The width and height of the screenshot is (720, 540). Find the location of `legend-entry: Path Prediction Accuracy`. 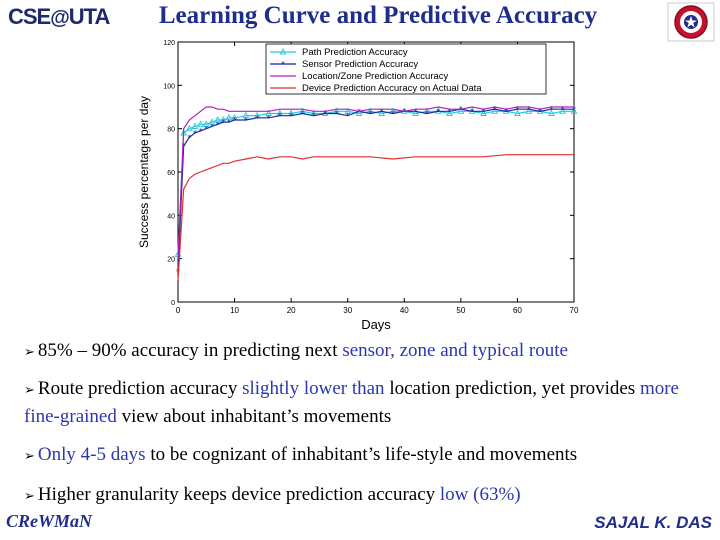

legend-entry: Path Prediction Accuracy is located at coordinates (355, 52).